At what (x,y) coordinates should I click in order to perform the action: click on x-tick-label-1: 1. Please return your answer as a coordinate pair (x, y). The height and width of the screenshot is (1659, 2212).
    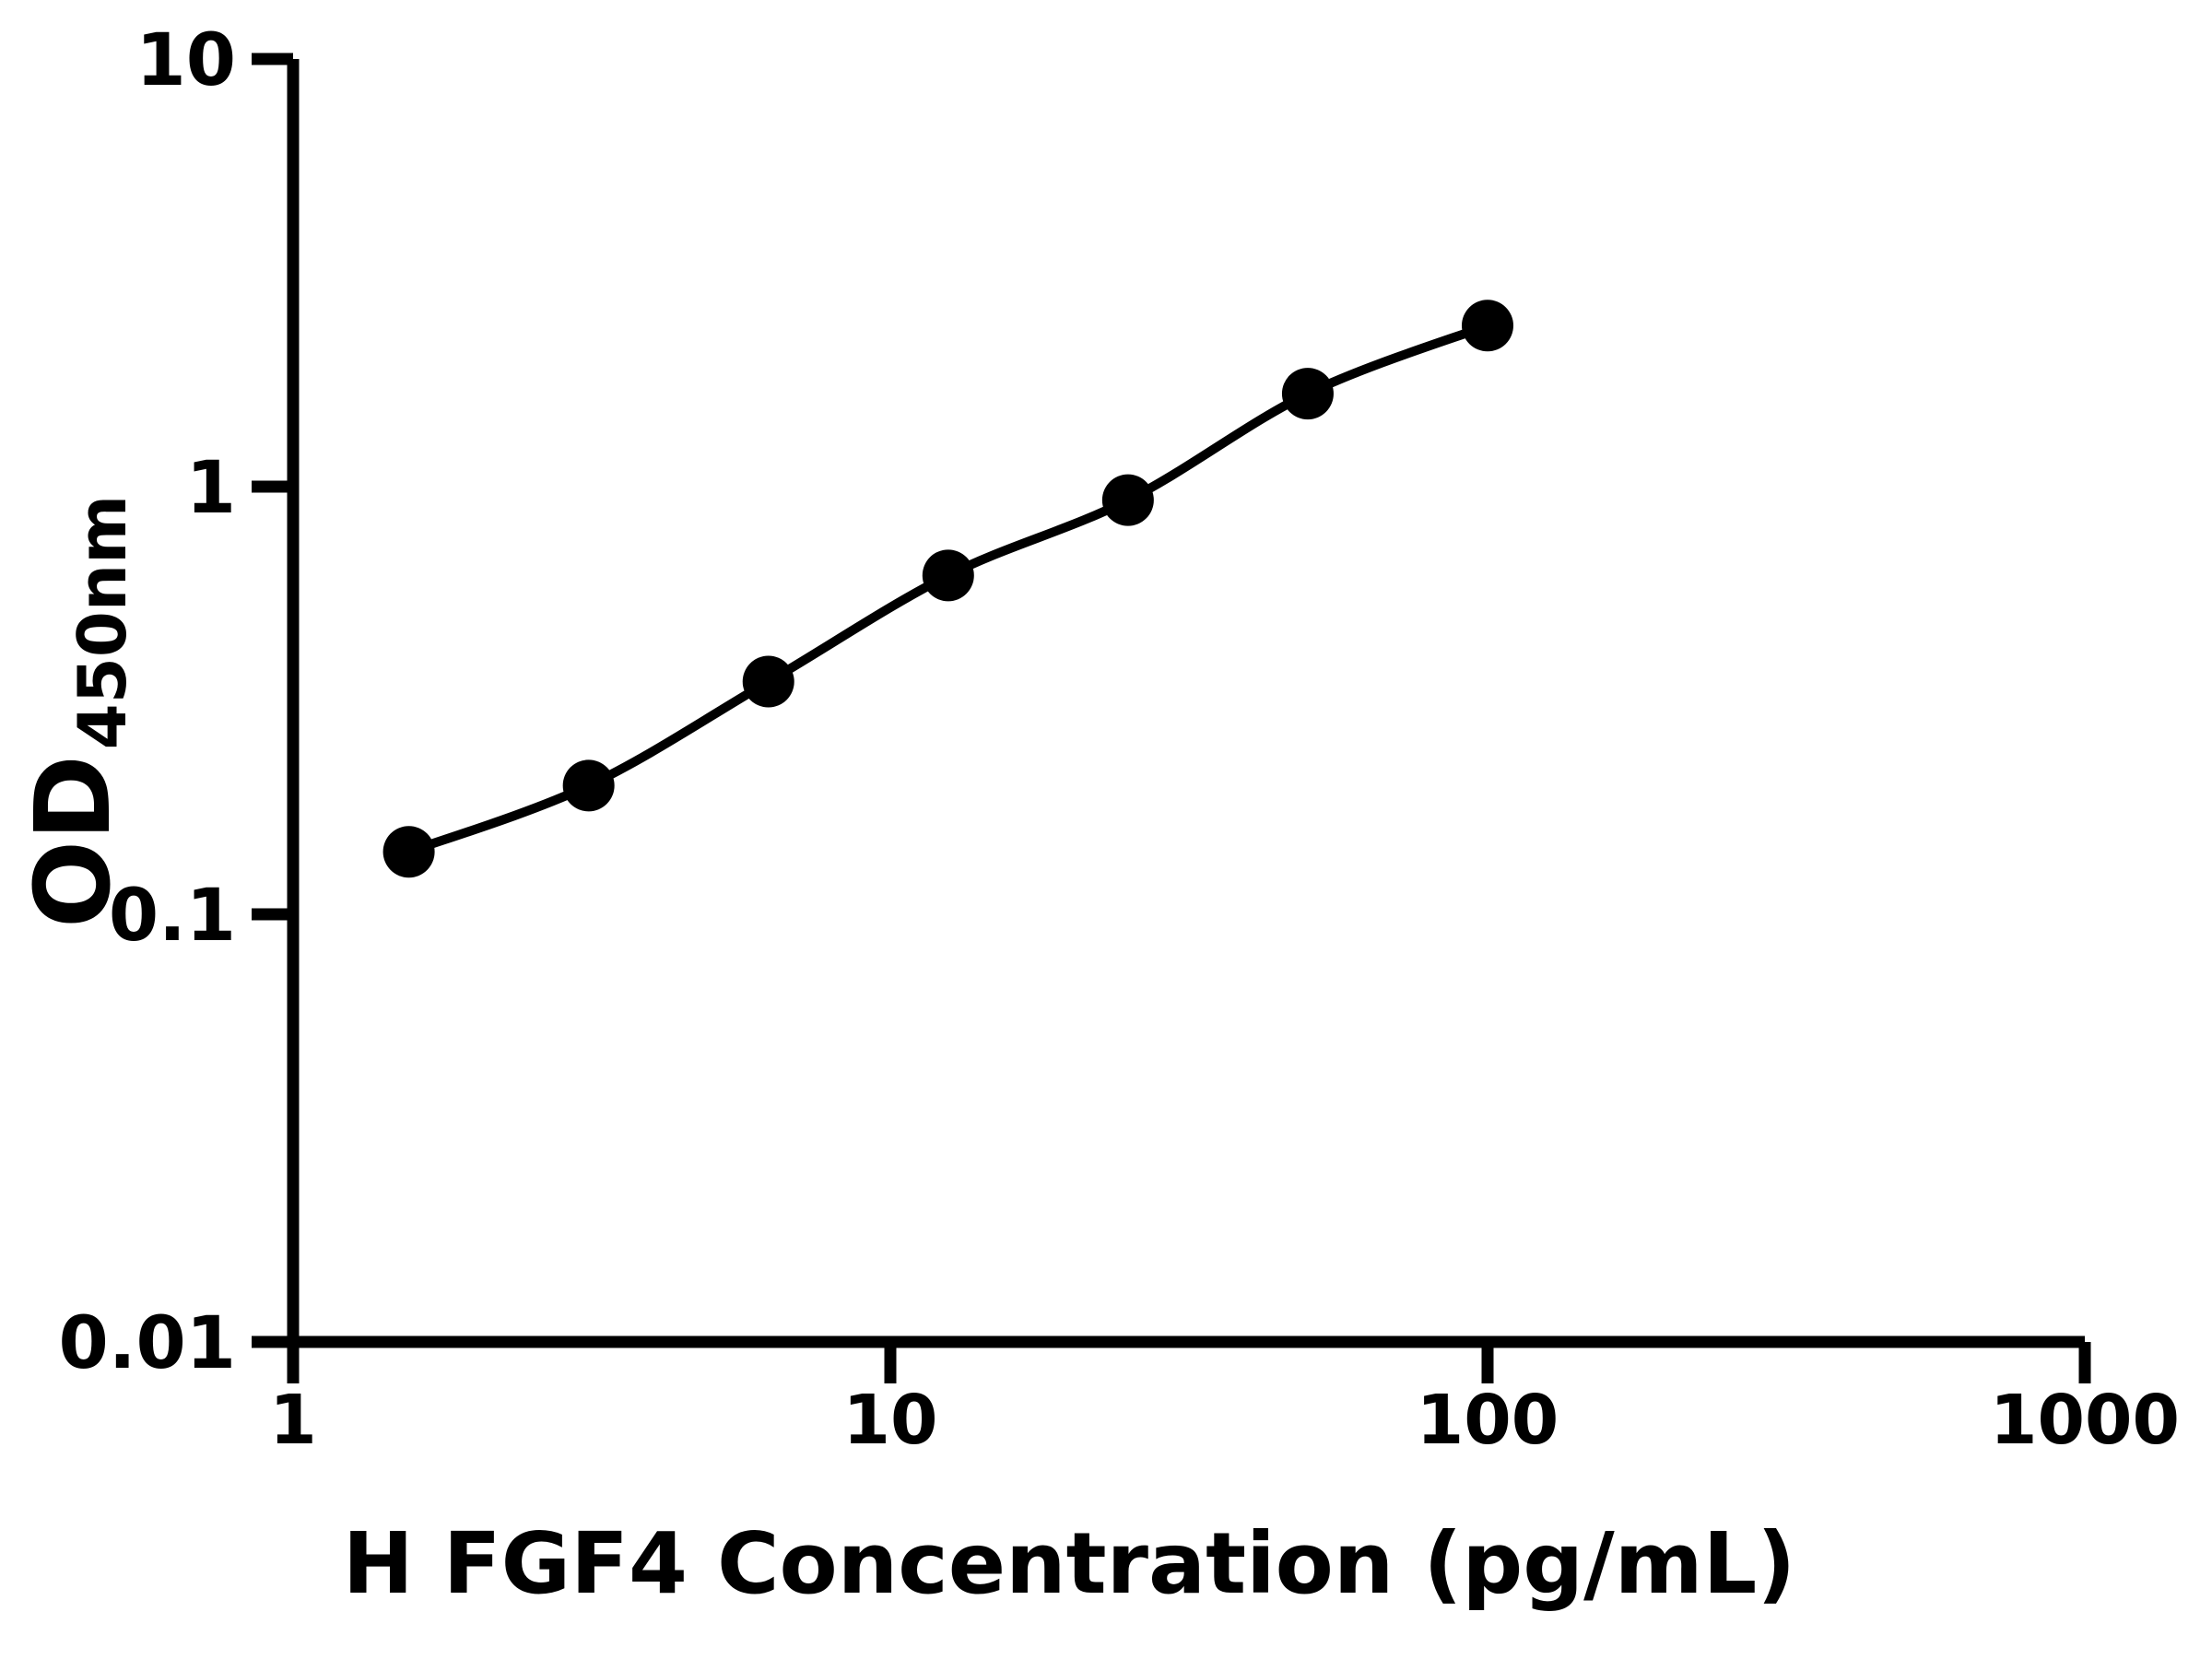
    Looking at the image, I should click on (293, 1420).